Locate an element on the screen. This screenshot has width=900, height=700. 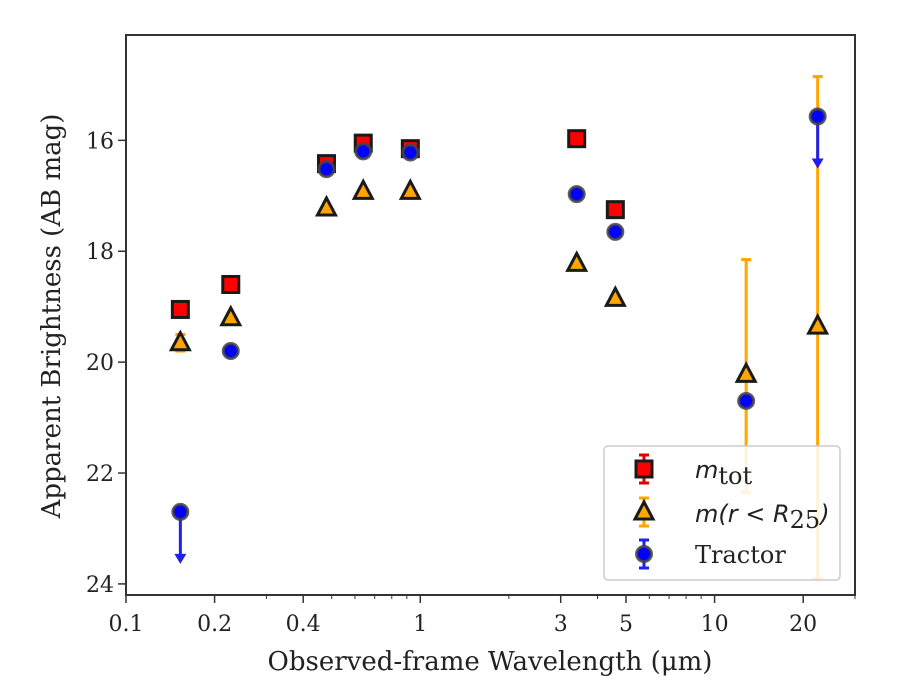
x-tick-label: 10 is located at coordinates (715, 624).